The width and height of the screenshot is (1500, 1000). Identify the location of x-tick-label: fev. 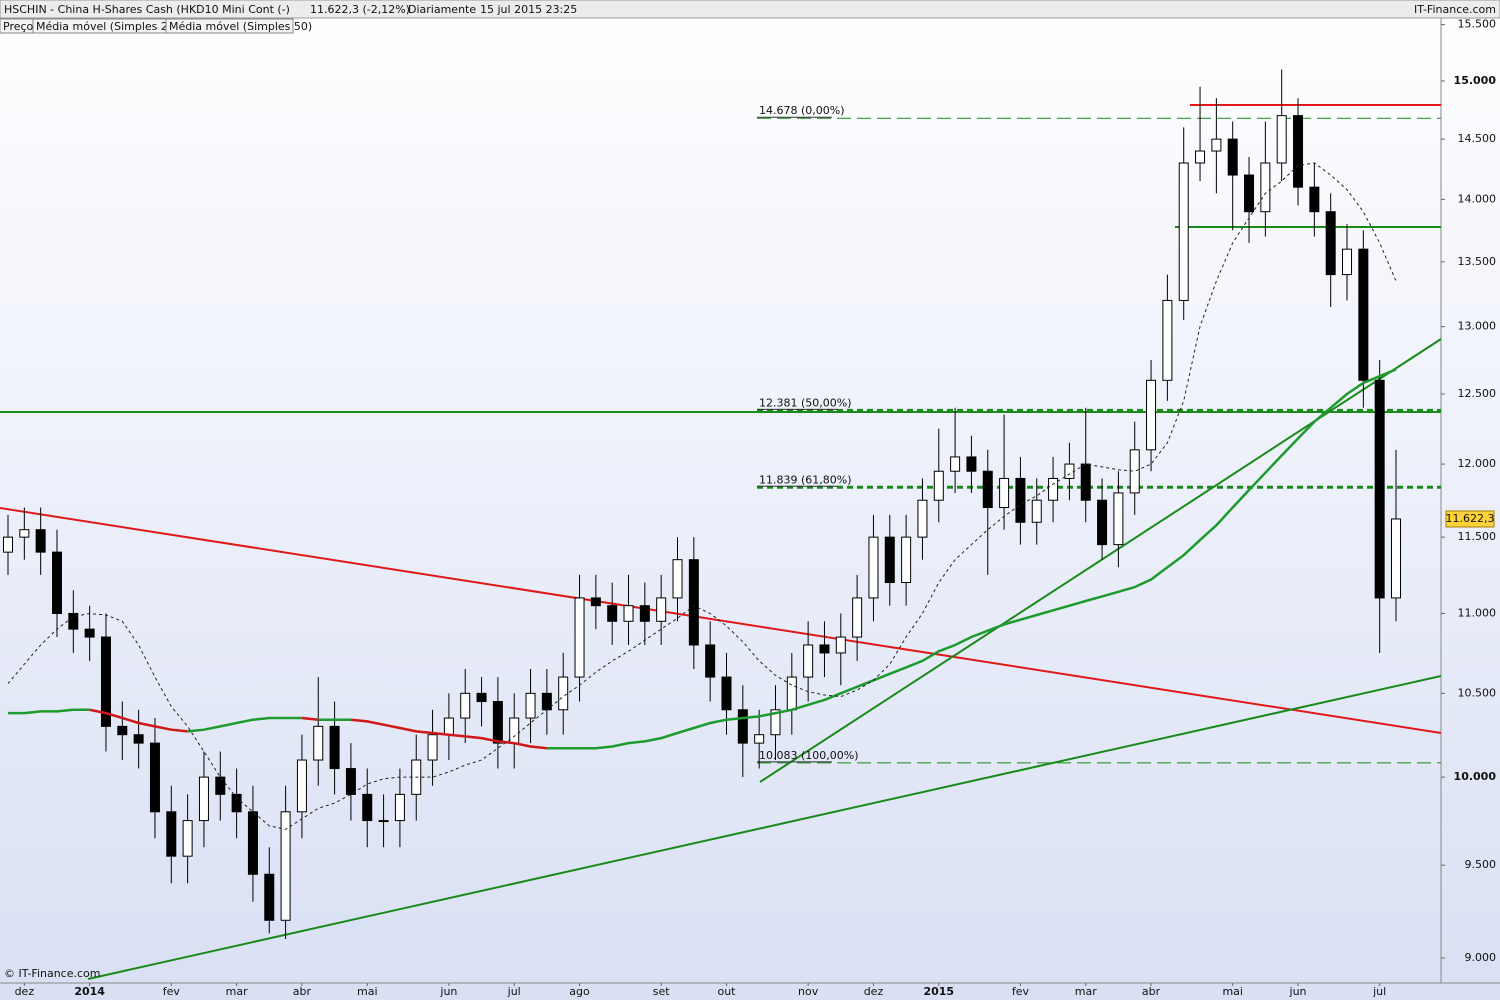
(172, 991).